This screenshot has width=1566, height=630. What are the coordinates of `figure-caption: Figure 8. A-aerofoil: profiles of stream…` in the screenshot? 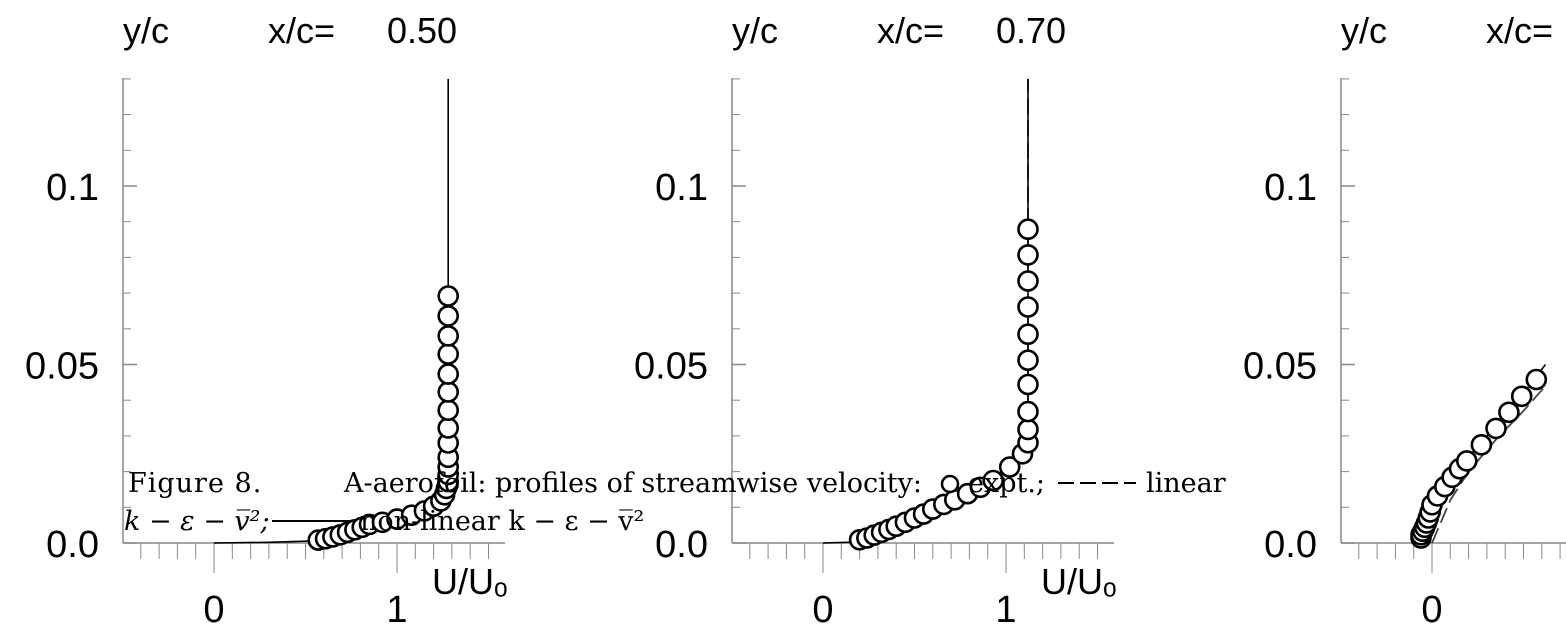 It's located at (675, 502).